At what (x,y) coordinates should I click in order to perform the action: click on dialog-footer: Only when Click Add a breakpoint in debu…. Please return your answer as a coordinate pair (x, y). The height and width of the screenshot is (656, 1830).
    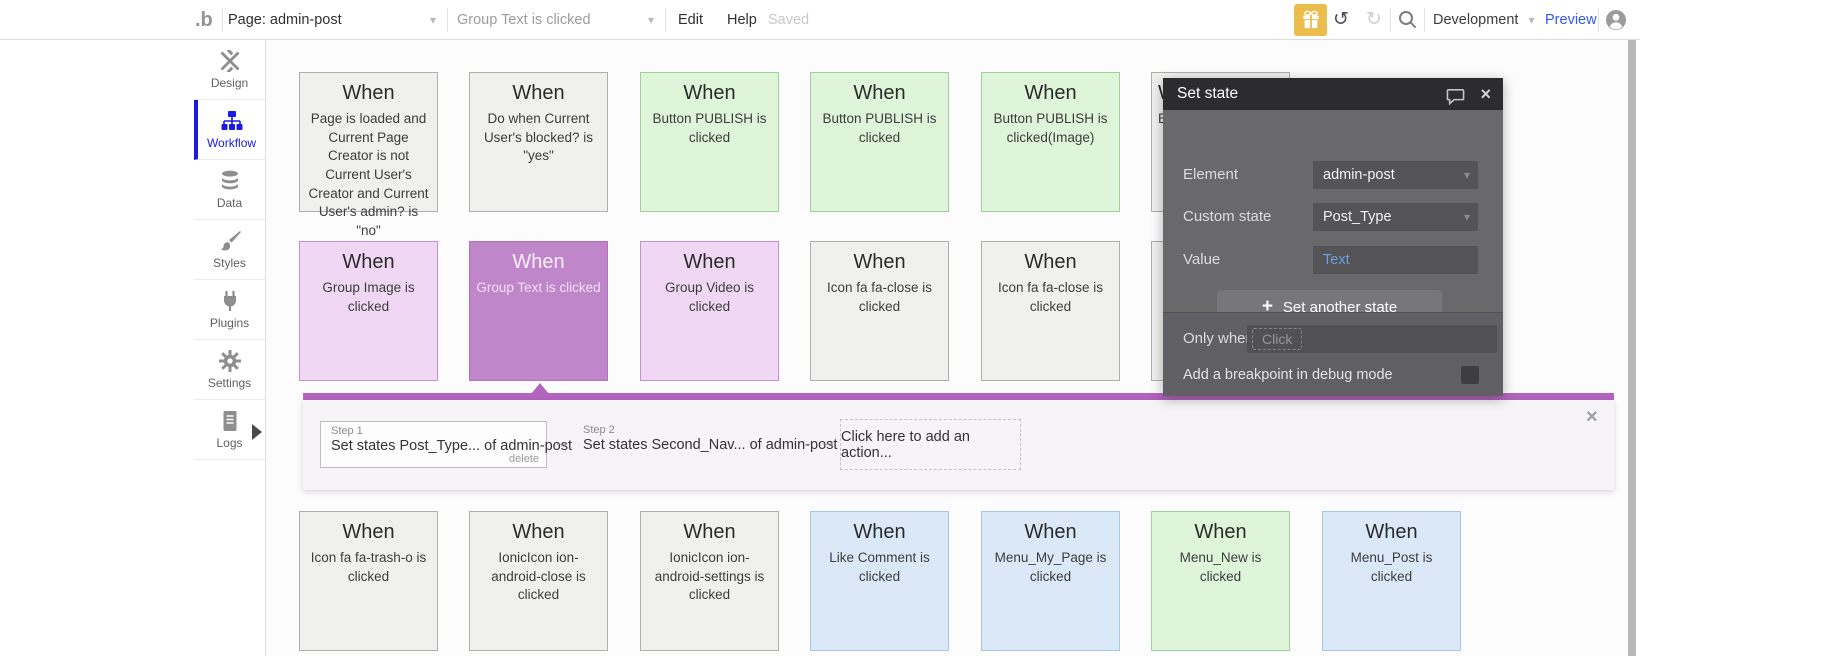
    Looking at the image, I should click on (1333, 354).